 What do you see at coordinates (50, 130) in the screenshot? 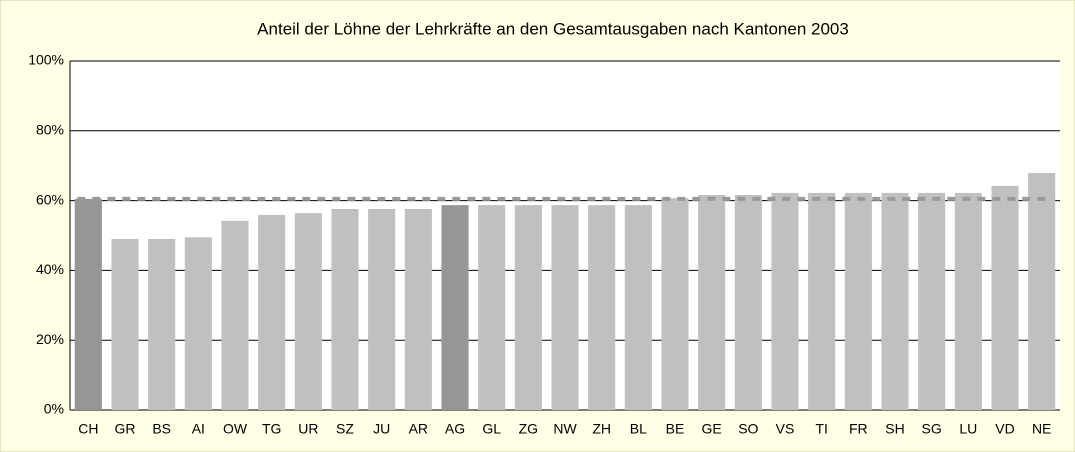
I see `y-tick-label: 80%` at bounding box center [50, 130].